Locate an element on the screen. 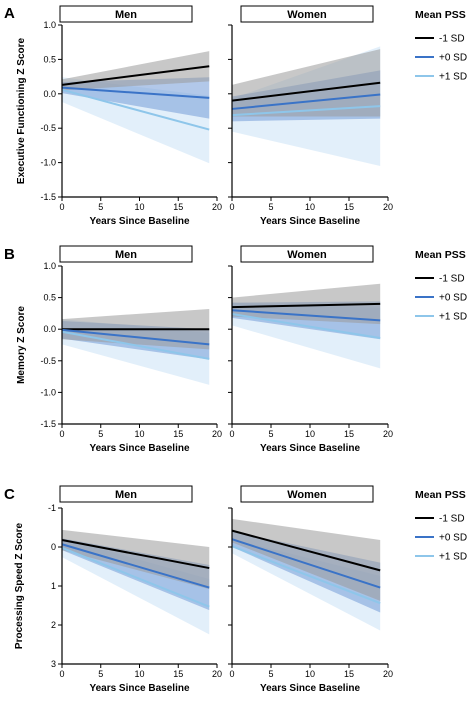 The height and width of the screenshot is (705, 474). y-tick-label: 0 is located at coordinates (53, 547).